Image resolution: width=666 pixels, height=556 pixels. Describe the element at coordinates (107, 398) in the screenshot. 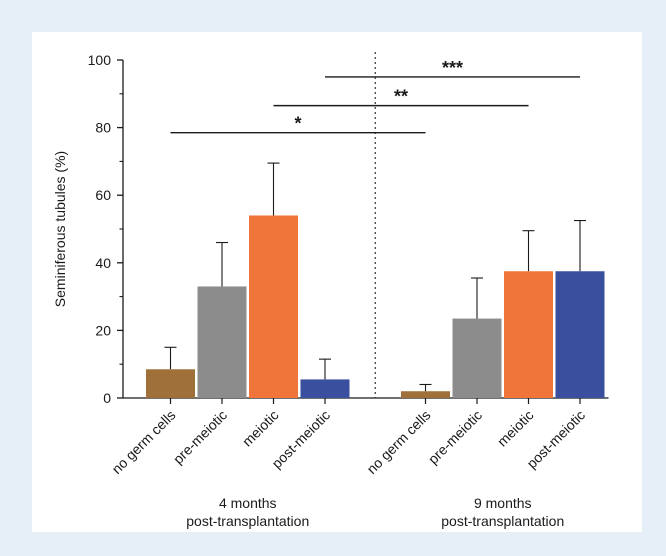

I see `y-tick-label: 0` at that location.